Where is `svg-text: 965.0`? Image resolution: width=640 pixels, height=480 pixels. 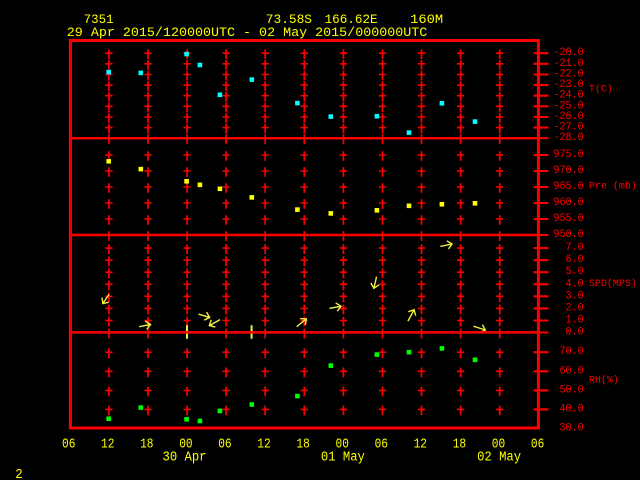 svg-text: 965.0 is located at coordinates (568, 187).